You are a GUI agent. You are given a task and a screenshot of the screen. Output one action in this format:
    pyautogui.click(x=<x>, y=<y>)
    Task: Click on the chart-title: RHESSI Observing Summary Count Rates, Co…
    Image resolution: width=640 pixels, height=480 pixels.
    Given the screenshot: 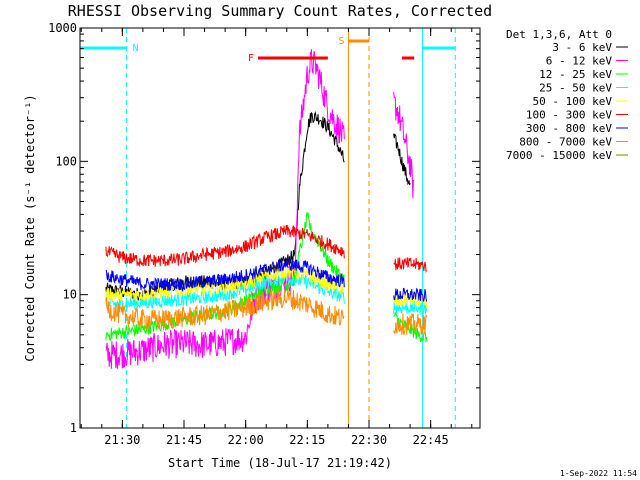 What is the action you would take?
    pyautogui.click(x=280, y=11)
    